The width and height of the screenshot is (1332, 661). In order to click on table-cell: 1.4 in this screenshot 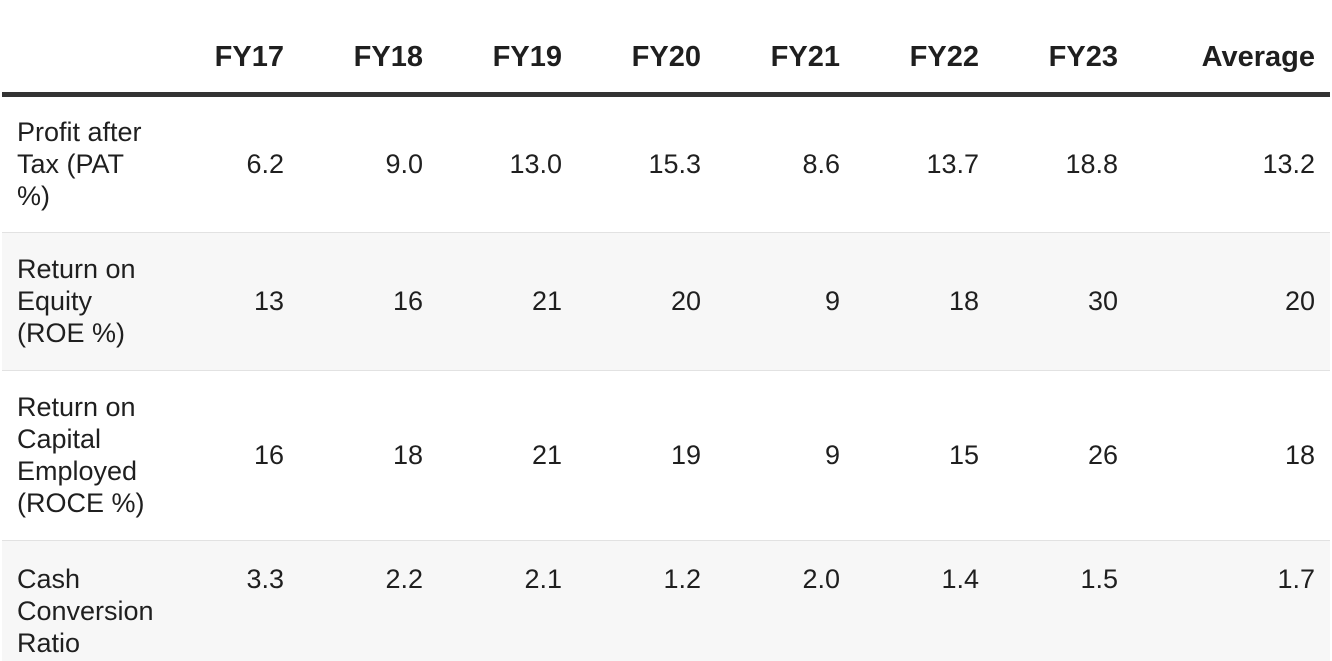, I will do `click(924, 600)`.